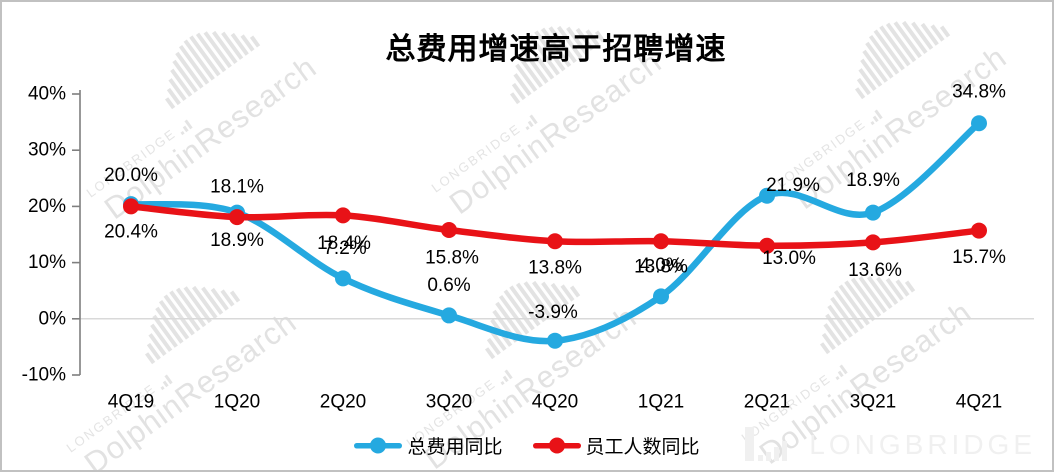  I want to click on legend: 总费用同比 员工人数同比, so click(527, 445).